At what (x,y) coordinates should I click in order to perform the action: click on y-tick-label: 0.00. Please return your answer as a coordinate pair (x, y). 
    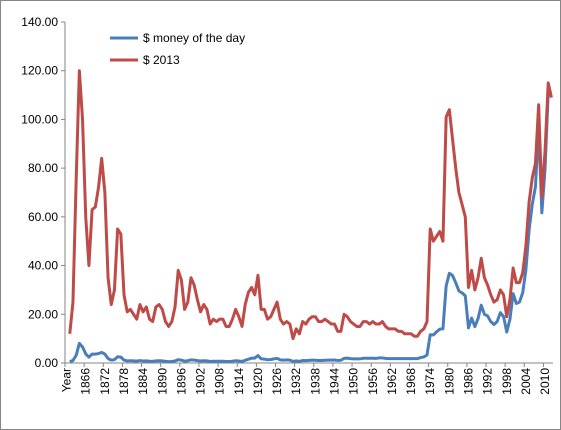
    Looking at the image, I should click on (47, 363).